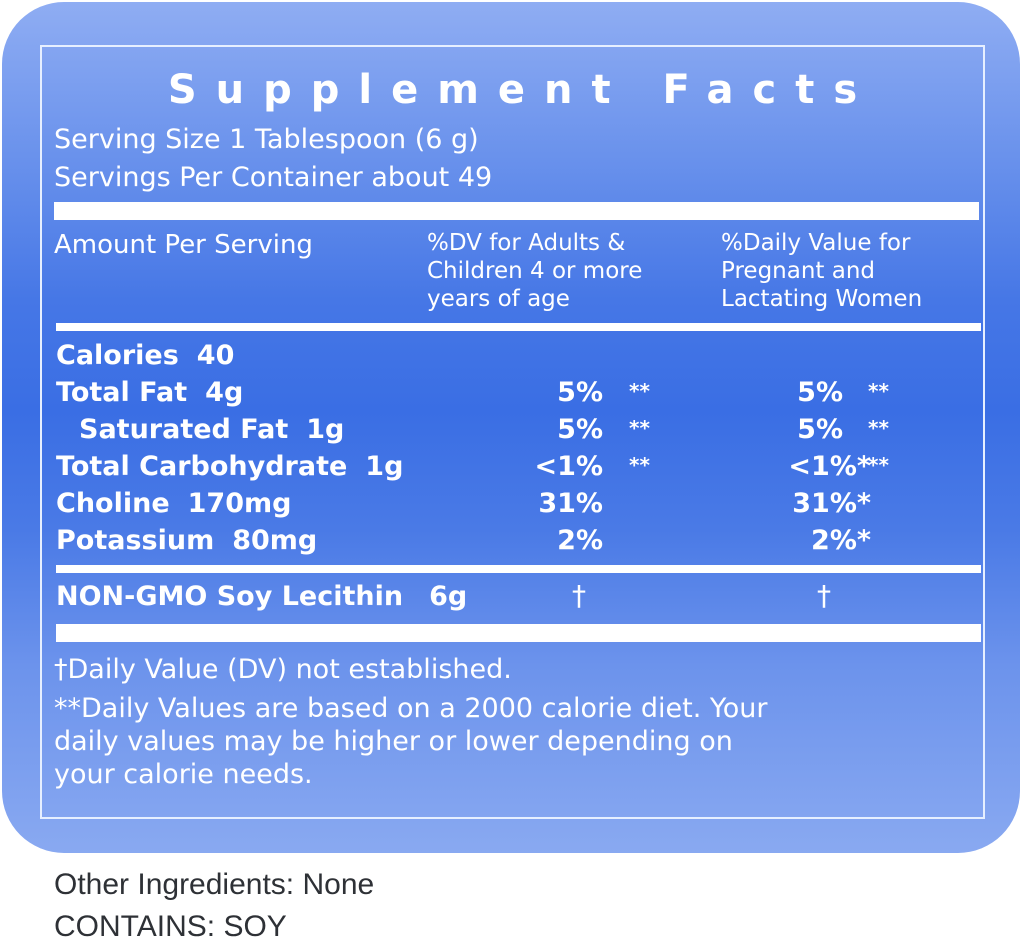 The width and height of the screenshot is (1024, 947). Describe the element at coordinates (829, 466) in the screenshot. I see `dv-pregnant-value: <1%*` at that location.